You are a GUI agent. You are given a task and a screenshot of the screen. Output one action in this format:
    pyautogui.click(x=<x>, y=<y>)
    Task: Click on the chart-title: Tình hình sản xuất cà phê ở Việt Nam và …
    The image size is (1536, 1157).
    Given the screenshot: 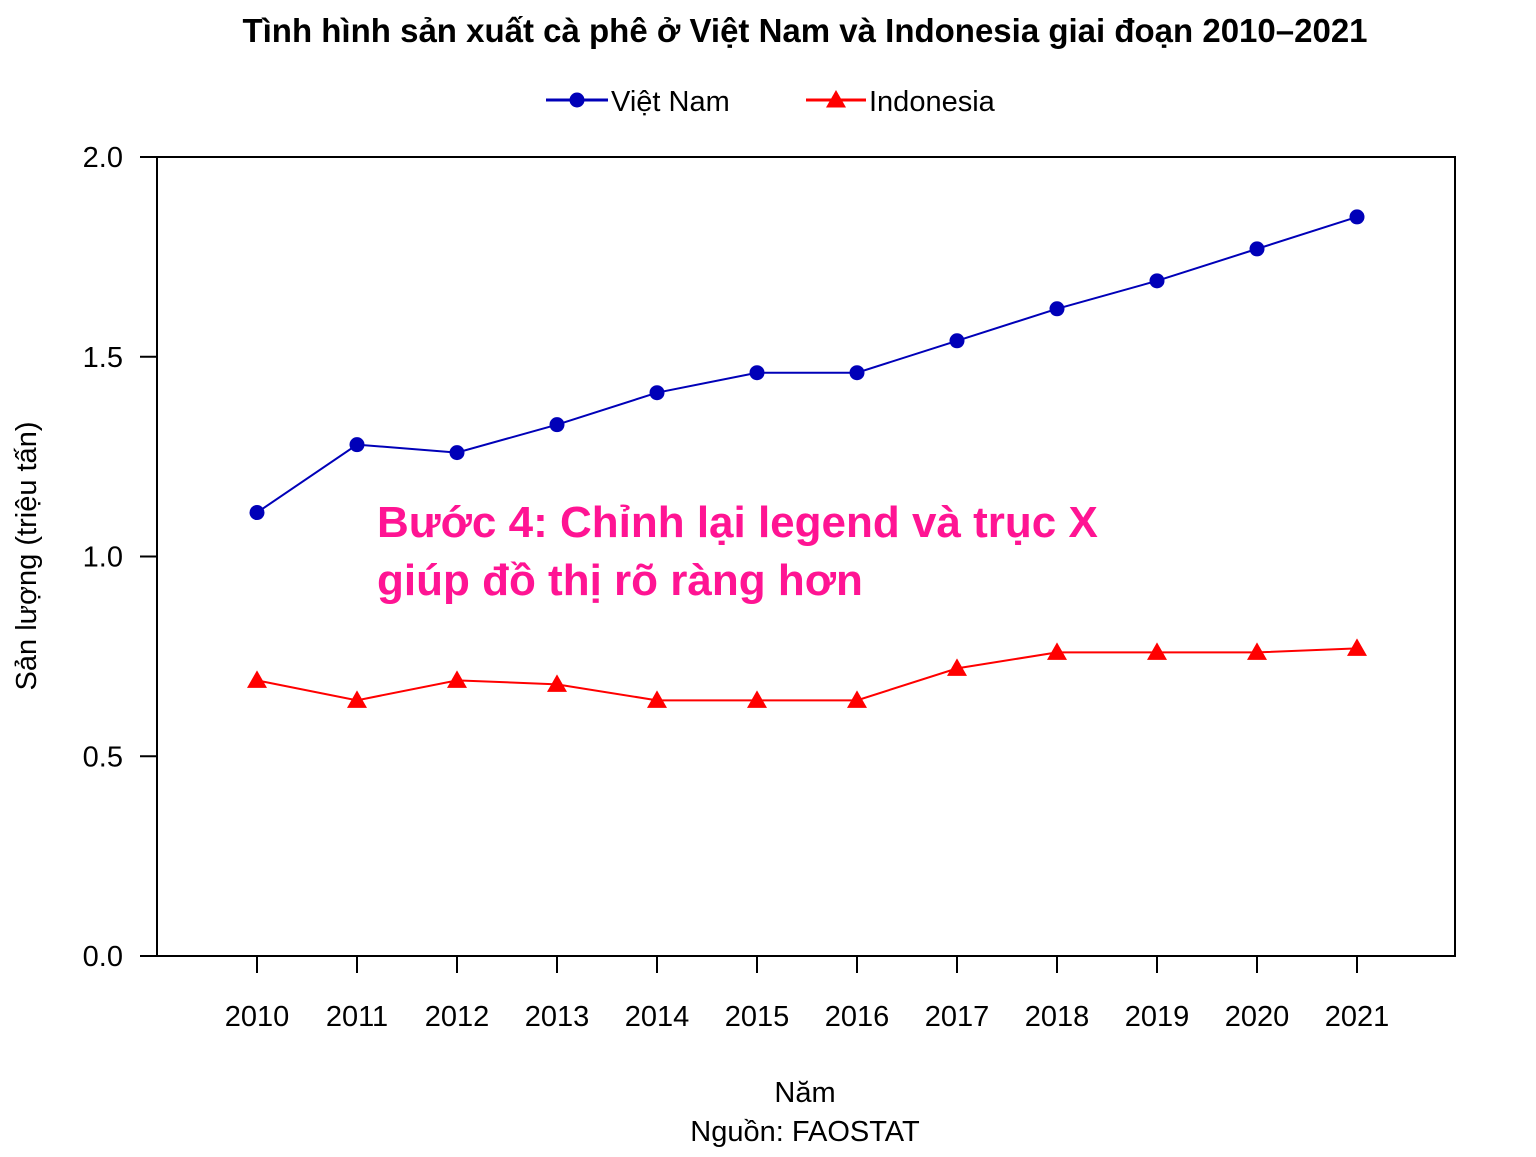 What is the action you would take?
    pyautogui.click(x=804, y=30)
    